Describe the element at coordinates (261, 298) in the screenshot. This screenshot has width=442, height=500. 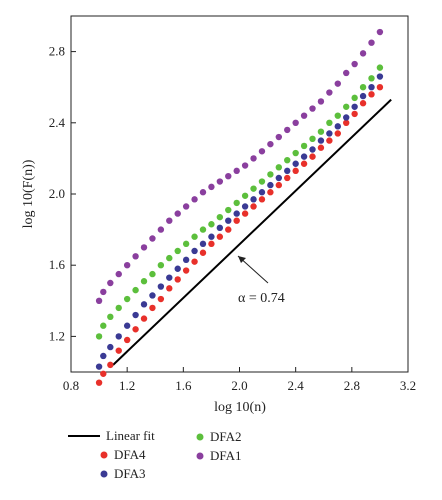
I see `annotation-label: α = 0.74` at that location.